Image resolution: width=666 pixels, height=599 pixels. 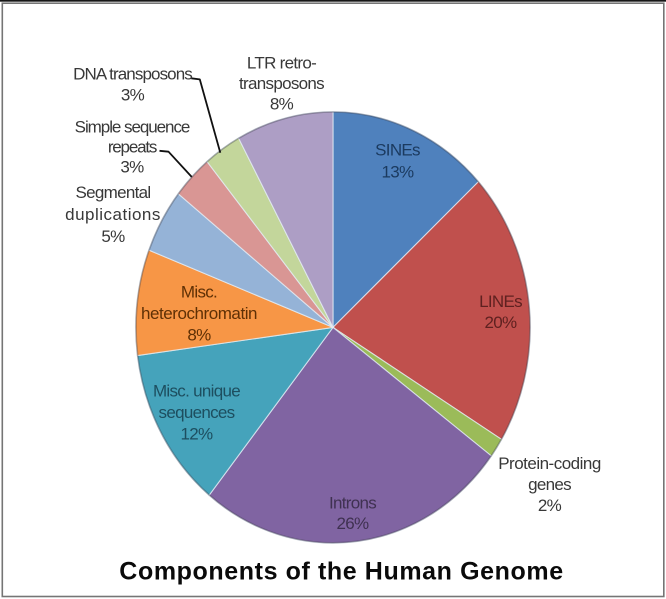 I want to click on svg-text: LINEs, so click(x=500, y=301).